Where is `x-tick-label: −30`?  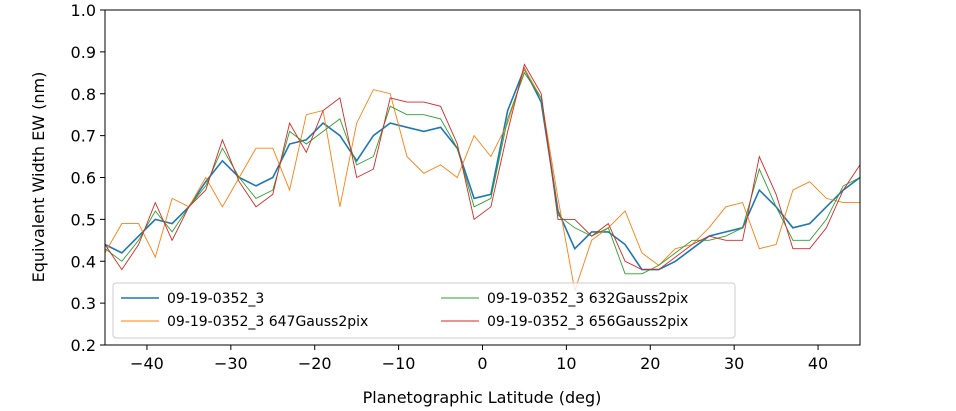
x-tick-label: −30 is located at coordinates (231, 363).